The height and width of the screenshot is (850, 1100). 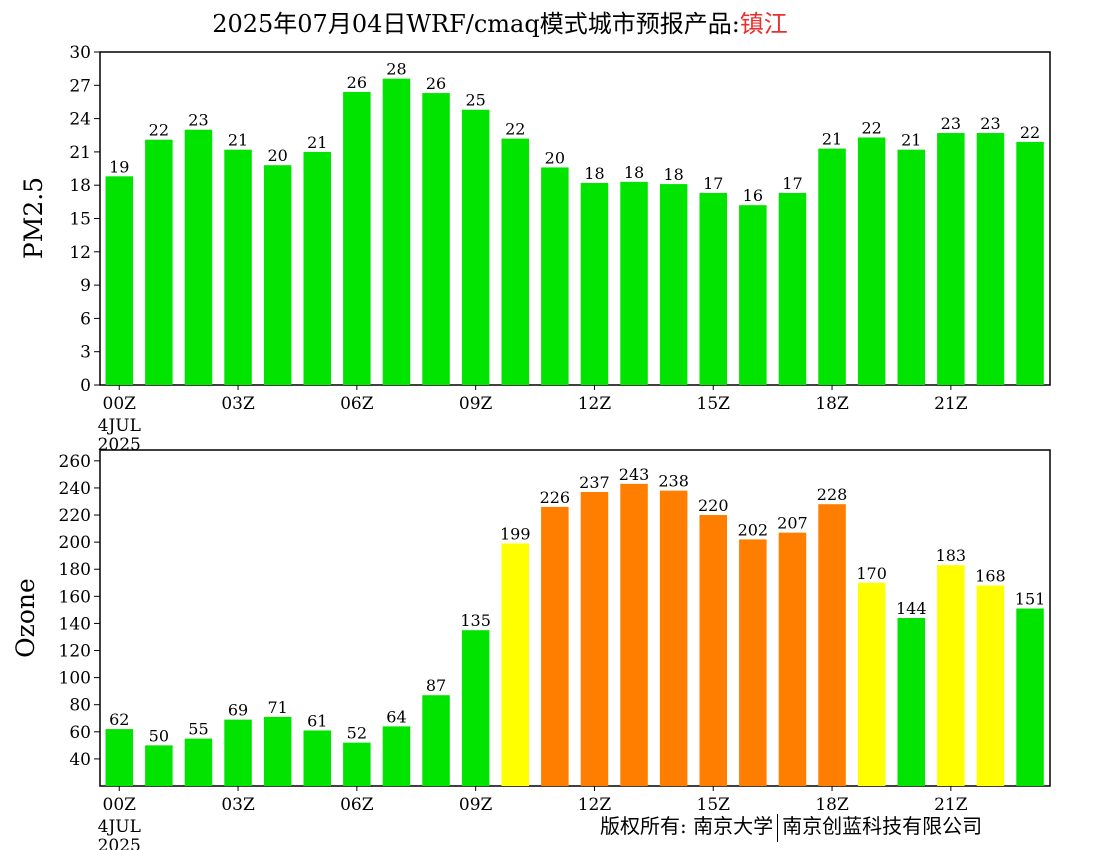 I want to click on ozone-xtick-label: 21Z, so click(x=951, y=805).